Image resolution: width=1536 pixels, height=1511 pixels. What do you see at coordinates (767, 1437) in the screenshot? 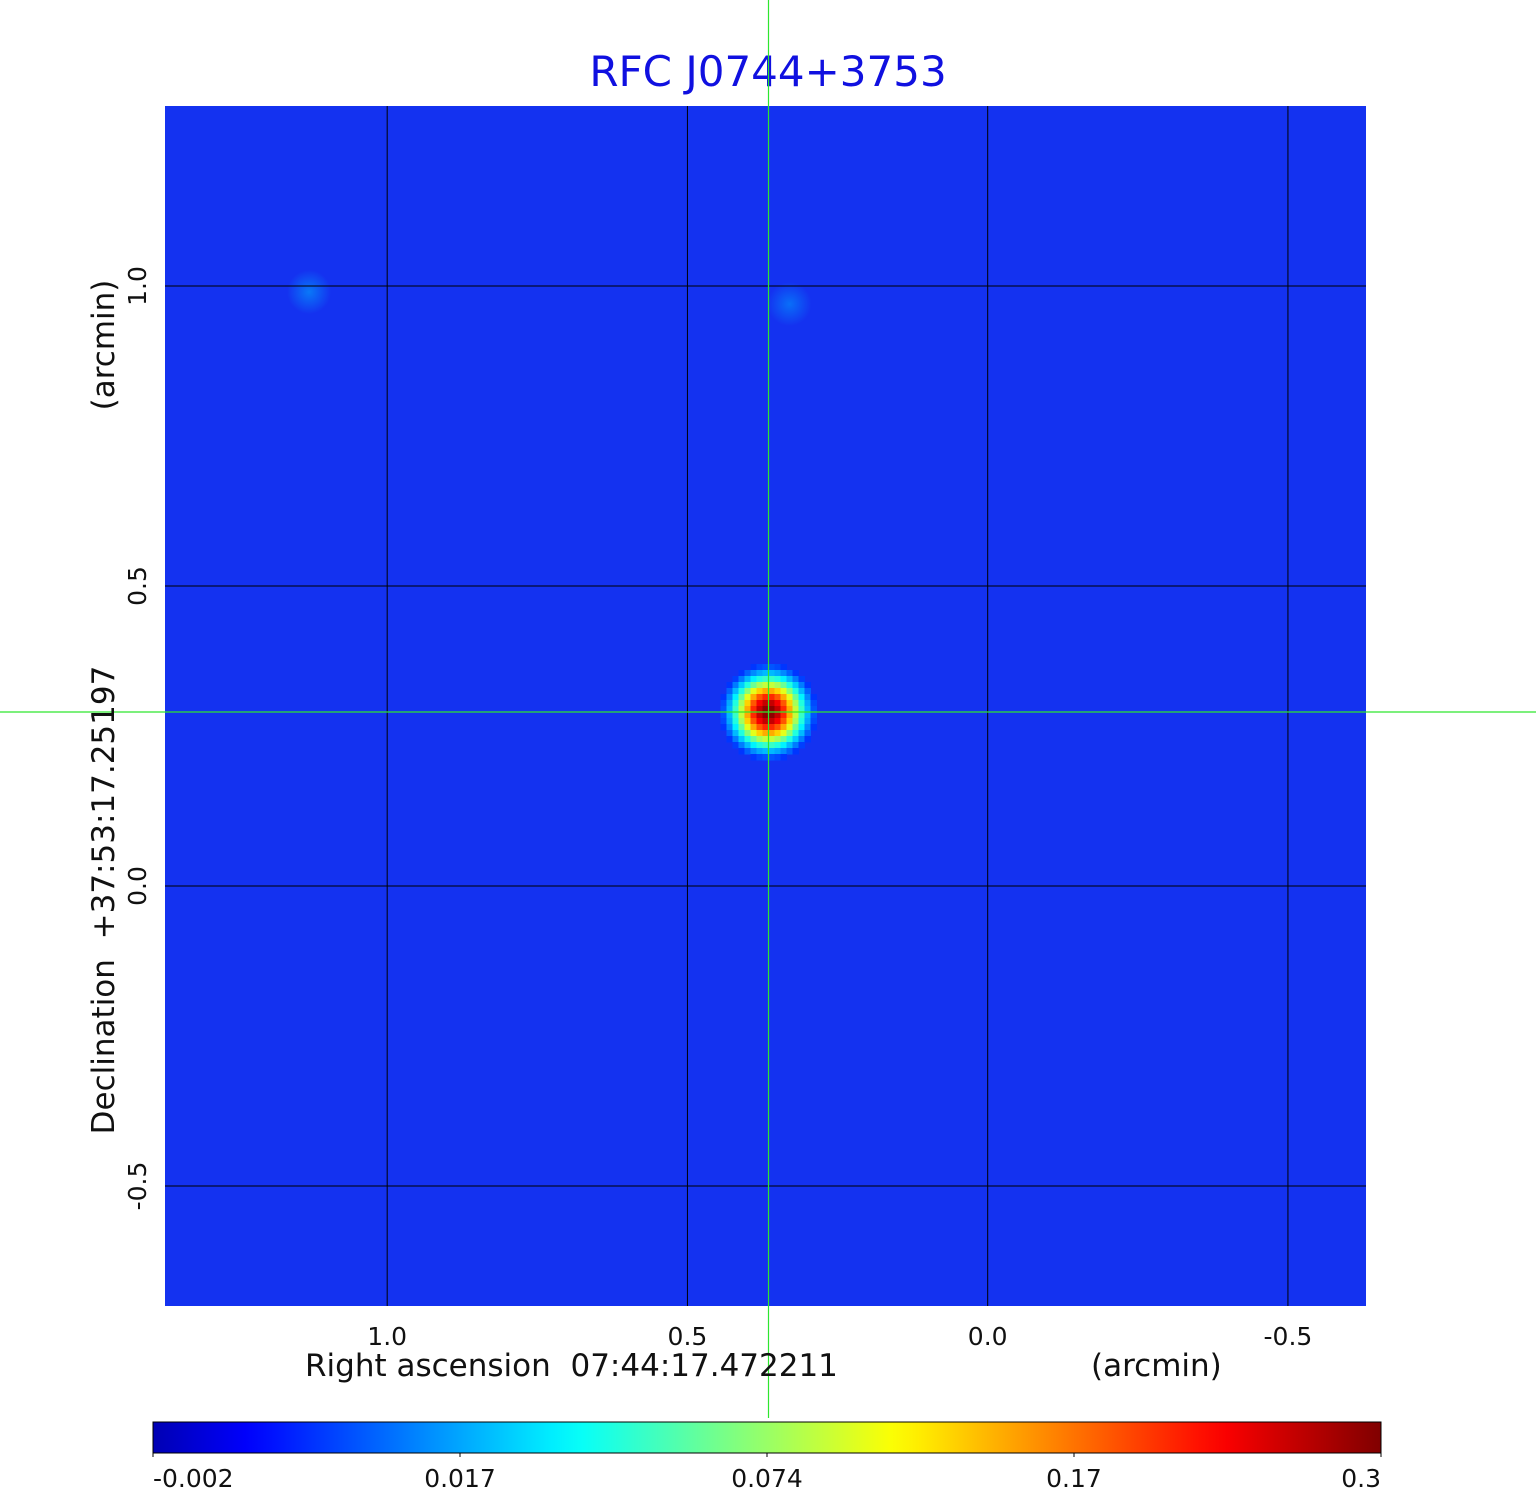
I see `colorbar` at bounding box center [767, 1437].